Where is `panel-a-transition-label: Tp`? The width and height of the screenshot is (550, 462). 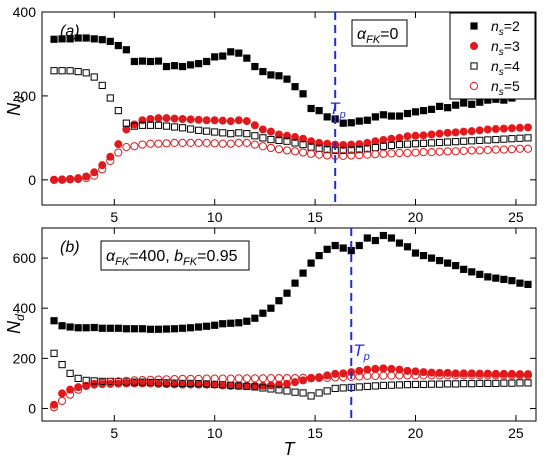
panel-a-transition-label: Tp is located at coordinates (337, 110).